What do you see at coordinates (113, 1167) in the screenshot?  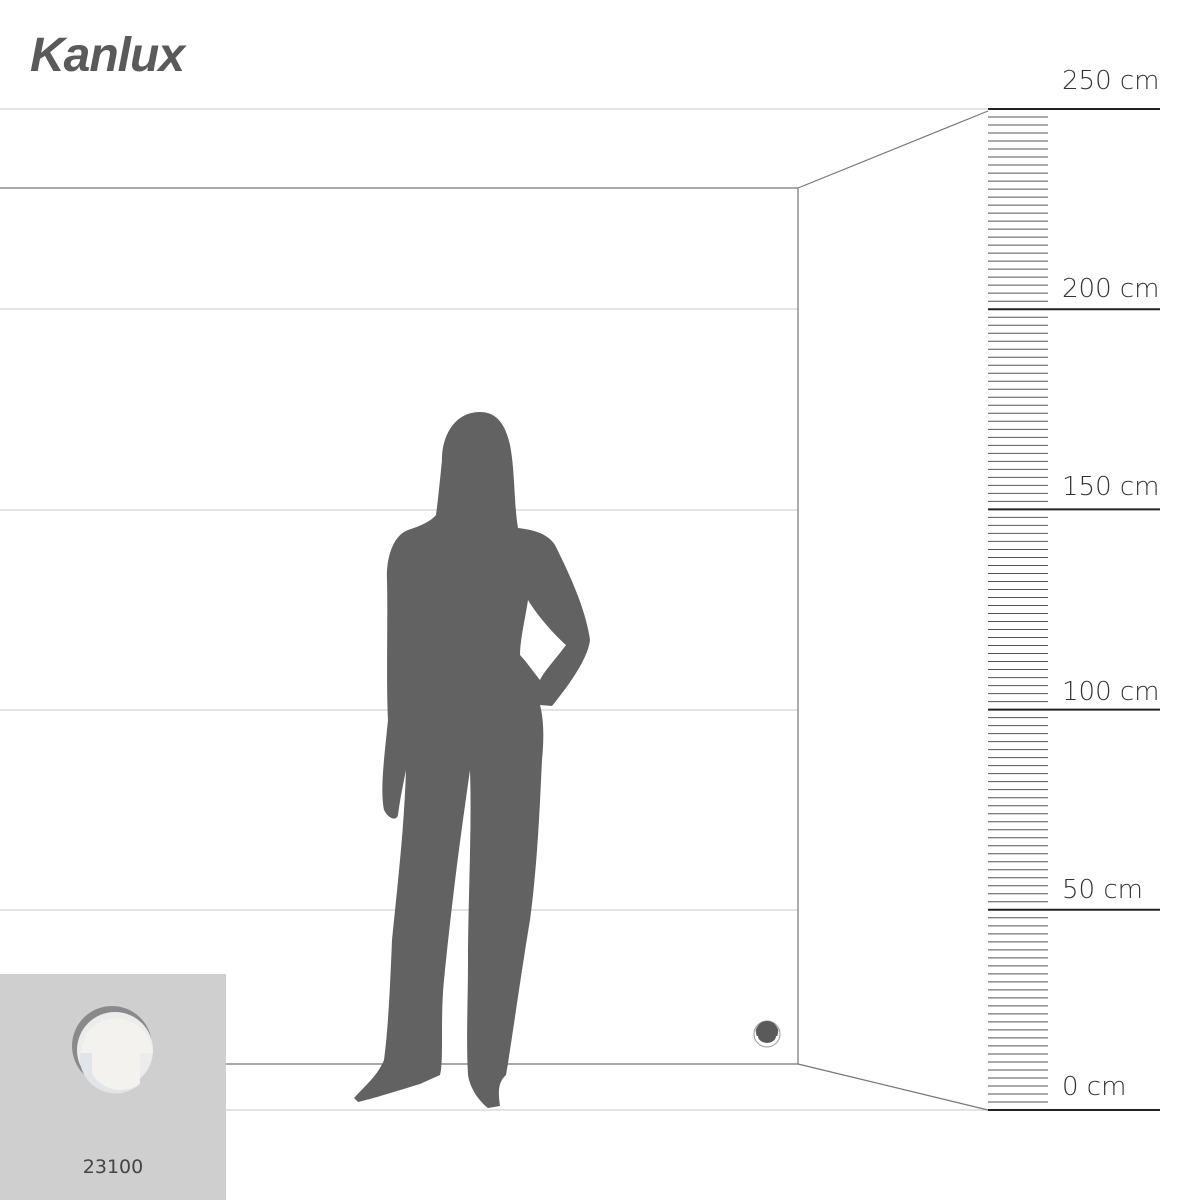 I see `product-code: 23100` at bounding box center [113, 1167].